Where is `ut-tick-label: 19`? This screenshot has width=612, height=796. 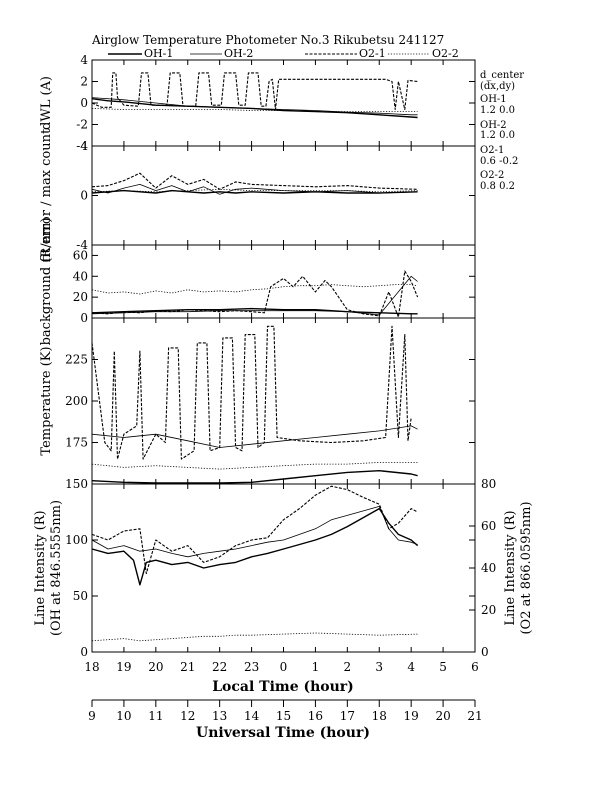
ut-tick-label: 19 is located at coordinates (411, 716).